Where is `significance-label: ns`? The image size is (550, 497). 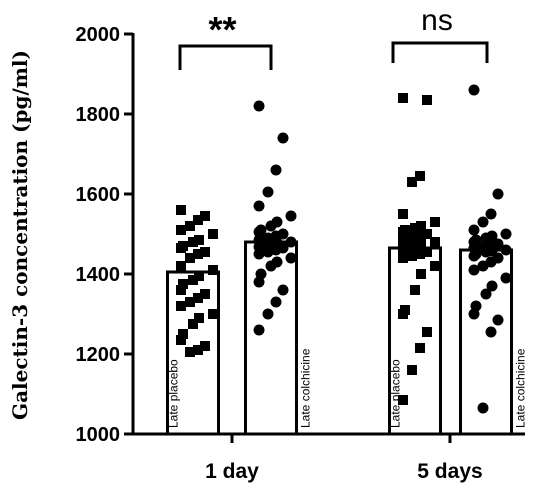
significance-label: ns is located at coordinates (437, 20).